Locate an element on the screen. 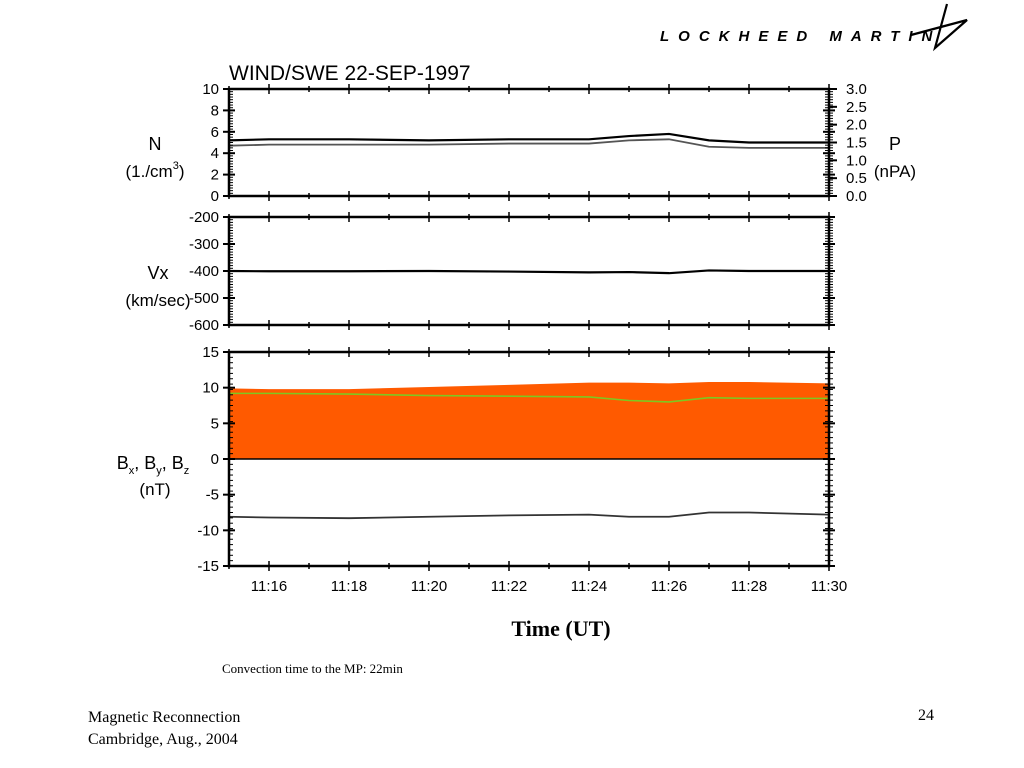 The image size is (1024, 768). y-tick-label-0-1: 2 is located at coordinates (215, 175).